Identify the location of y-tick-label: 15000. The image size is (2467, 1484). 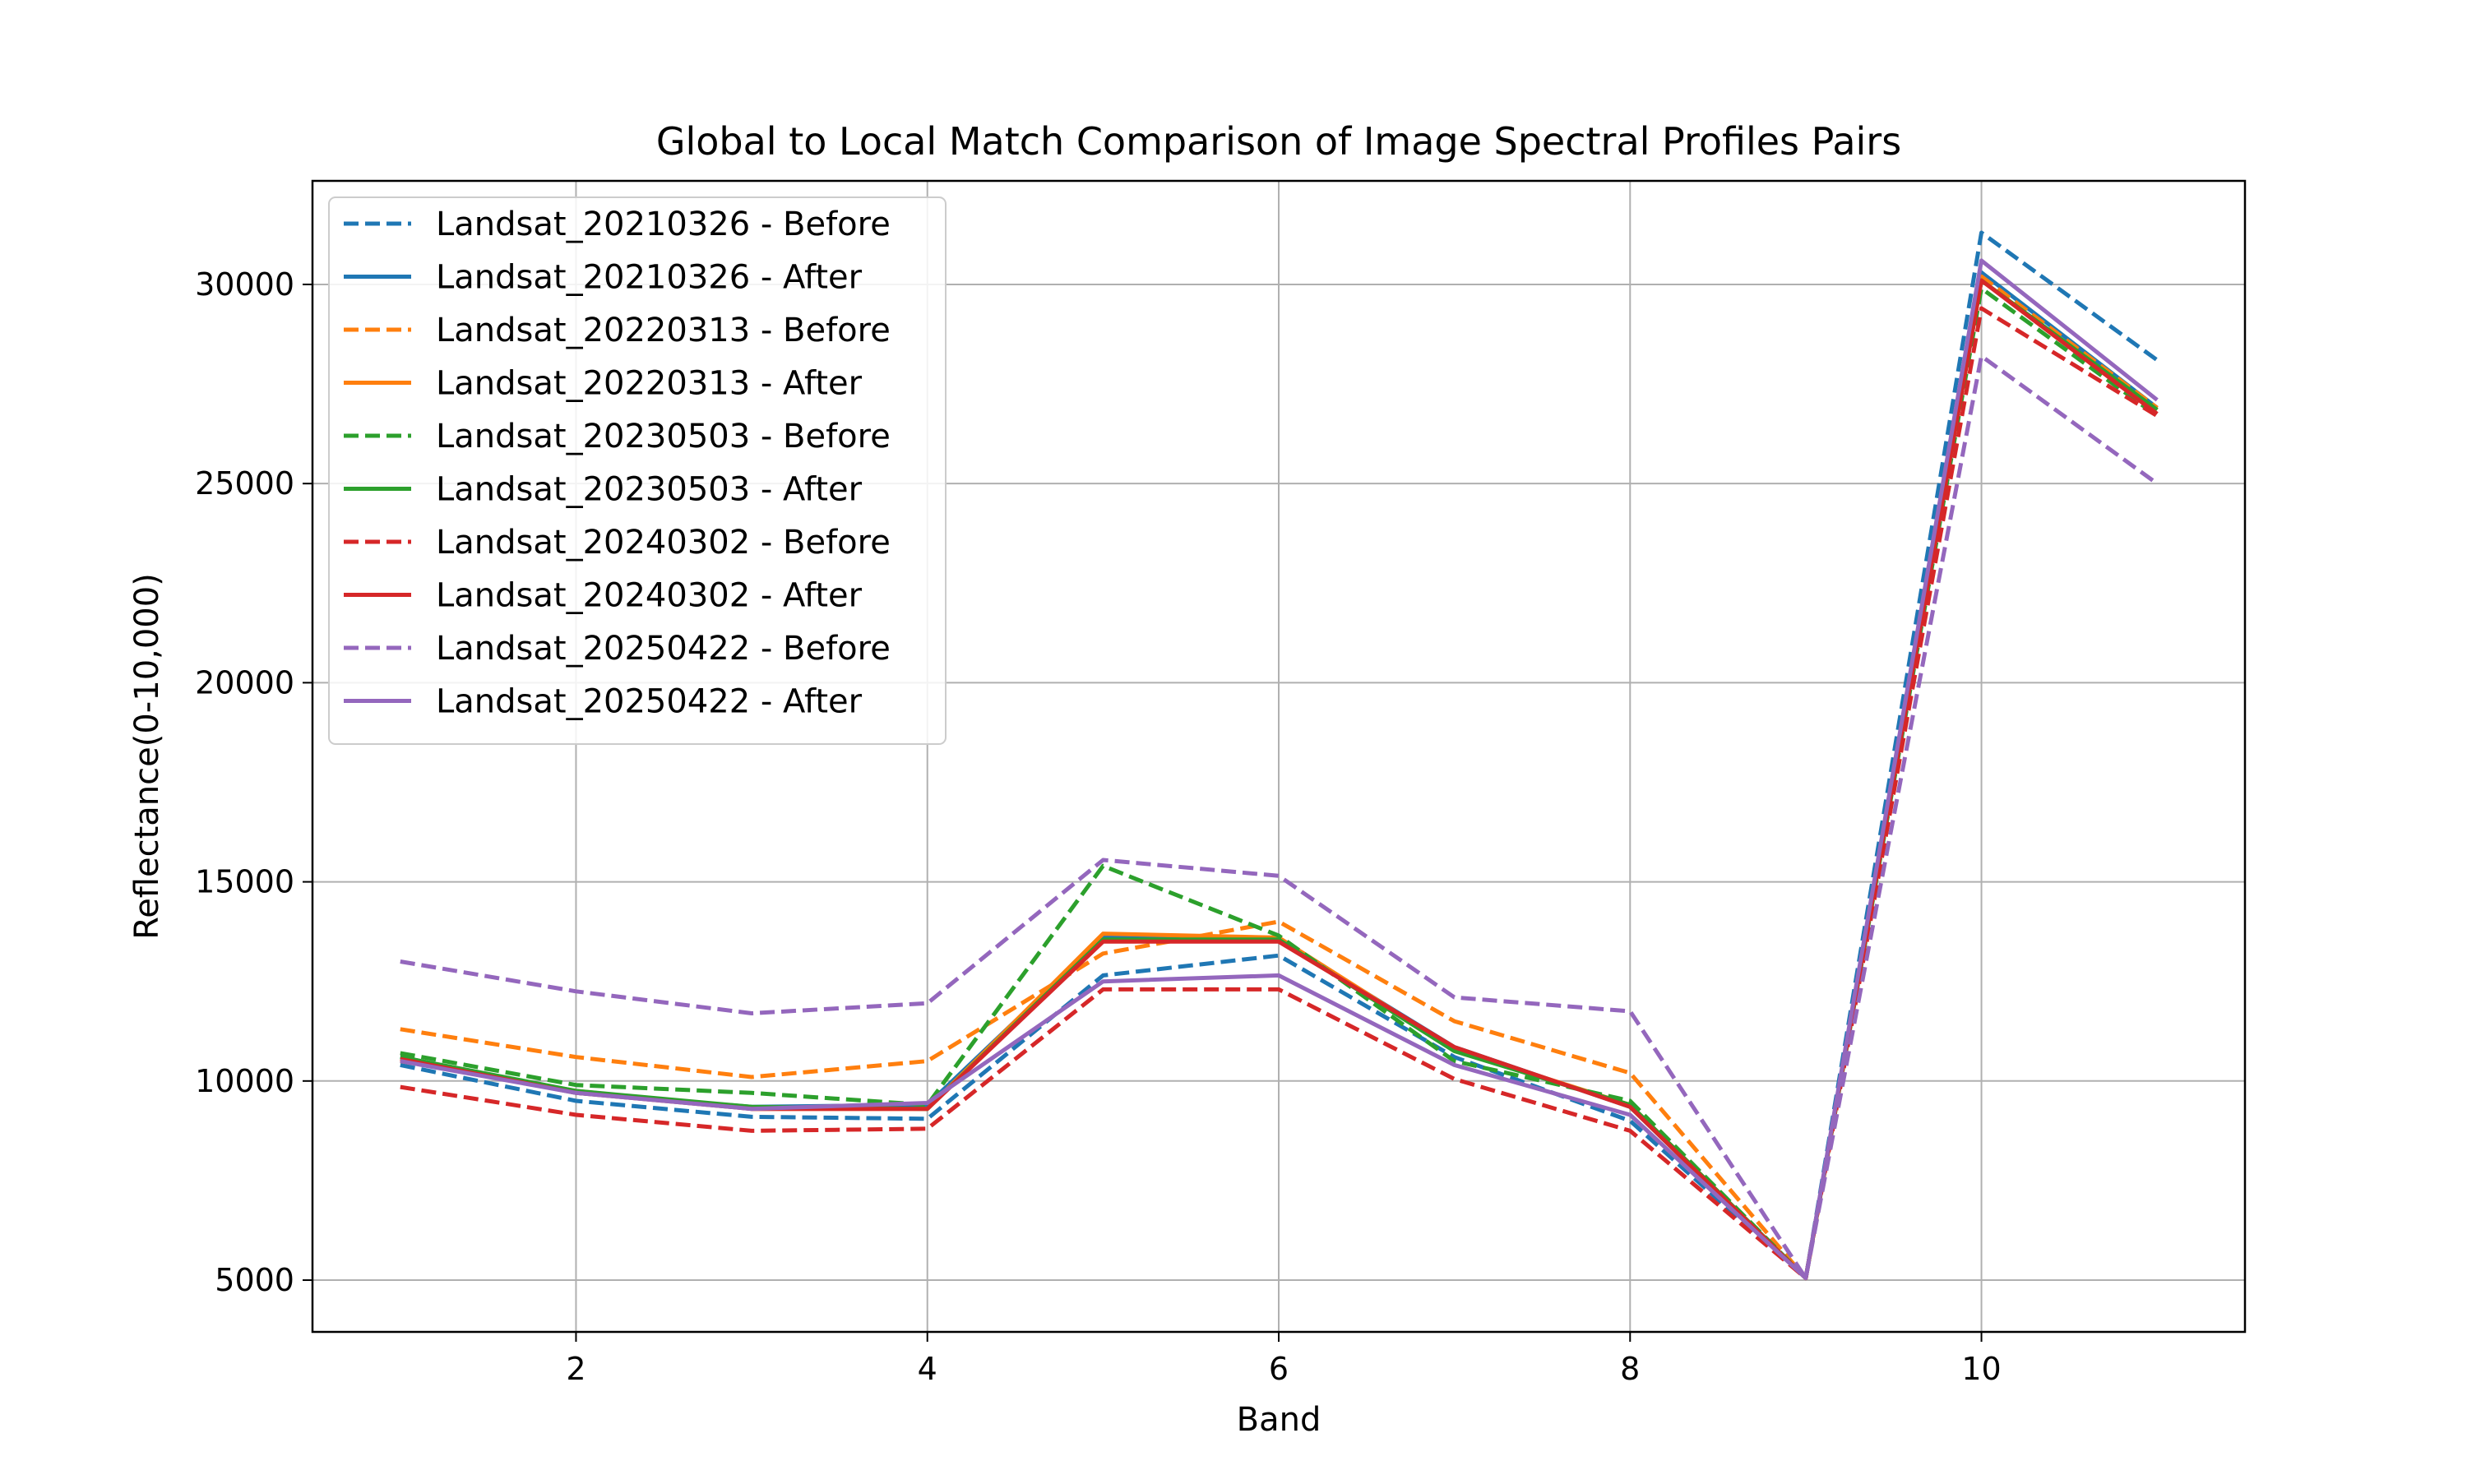
(244, 882).